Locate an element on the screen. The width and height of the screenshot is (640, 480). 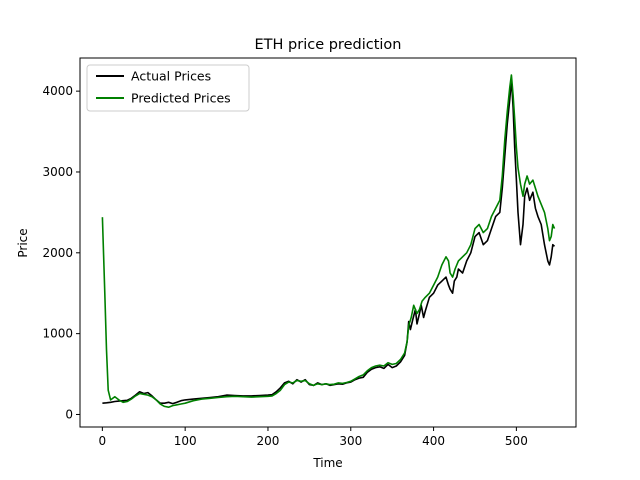
y-tick-label: 3000 is located at coordinates (57, 172).